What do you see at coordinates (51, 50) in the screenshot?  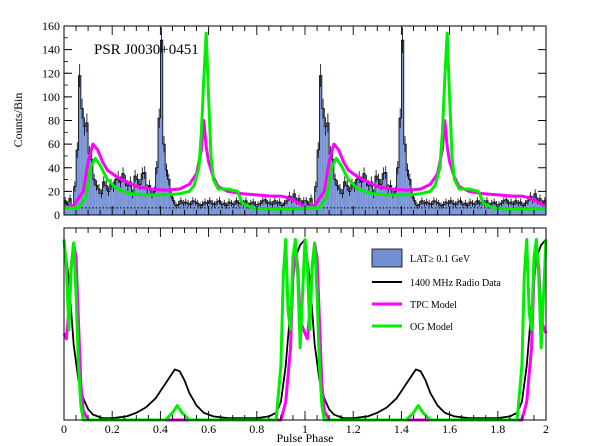 I see `y-tick-label: 140` at bounding box center [51, 50].